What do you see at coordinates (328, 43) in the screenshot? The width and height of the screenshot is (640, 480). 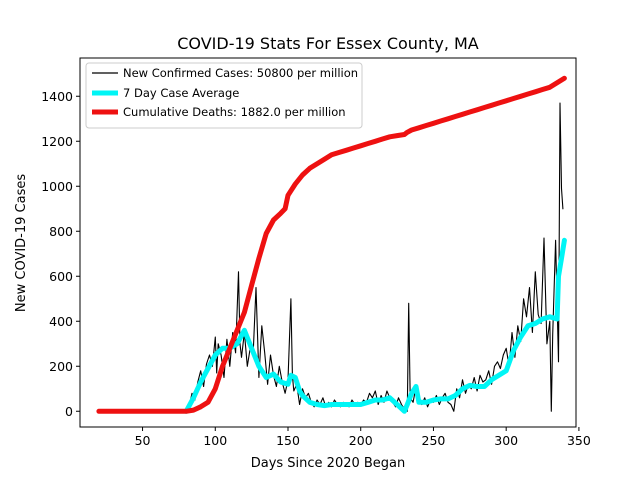 I see `chart-title: COVID-19 Stats For Essex County, MA` at bounding box center [328, 43].